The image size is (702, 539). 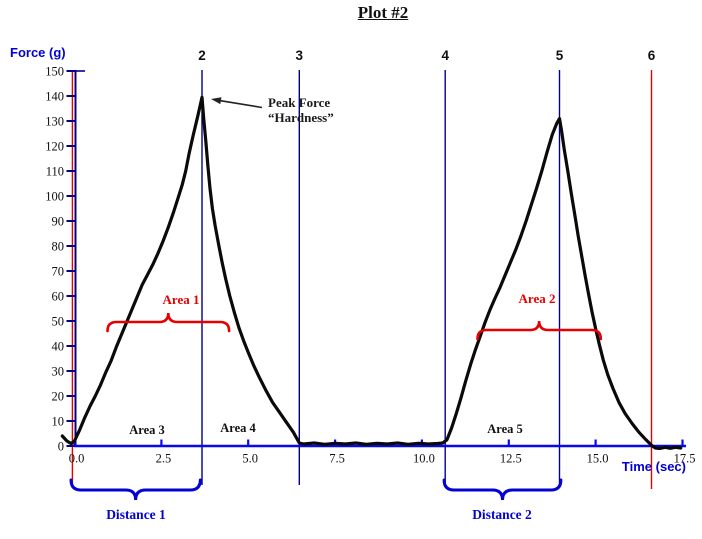 I want to click on x-tick-label-17.5: 17.5, so click(x=685, y=459).